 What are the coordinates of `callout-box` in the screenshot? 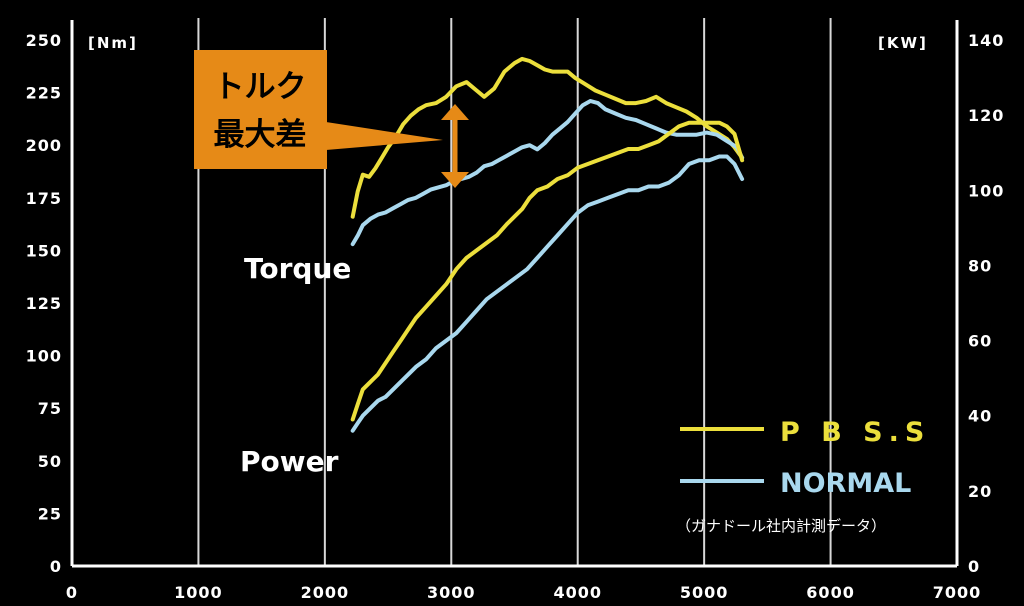 It's located at (260, 109).